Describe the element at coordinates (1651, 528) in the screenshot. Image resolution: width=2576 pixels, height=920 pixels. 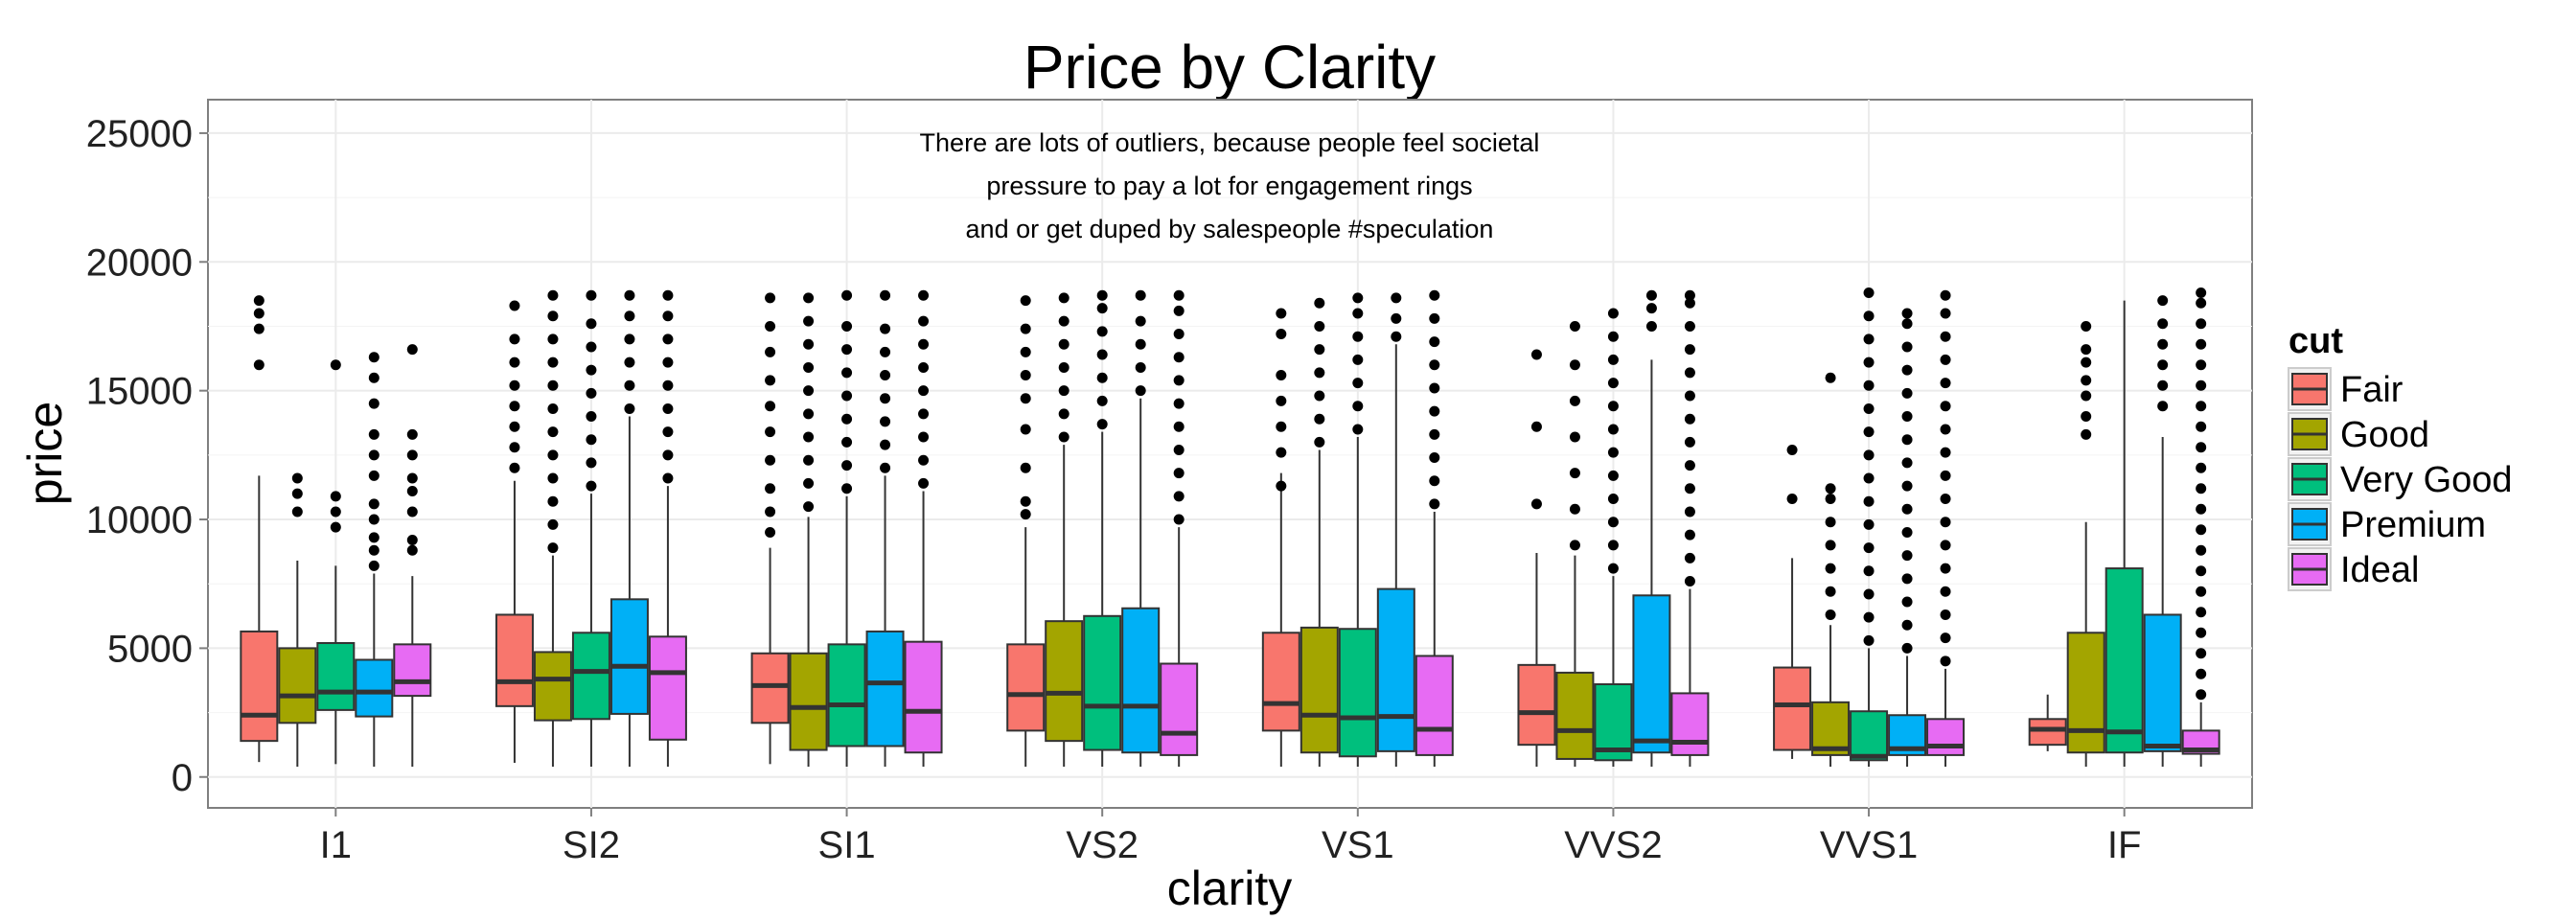
I see `box-VVS2-premium` at that location.